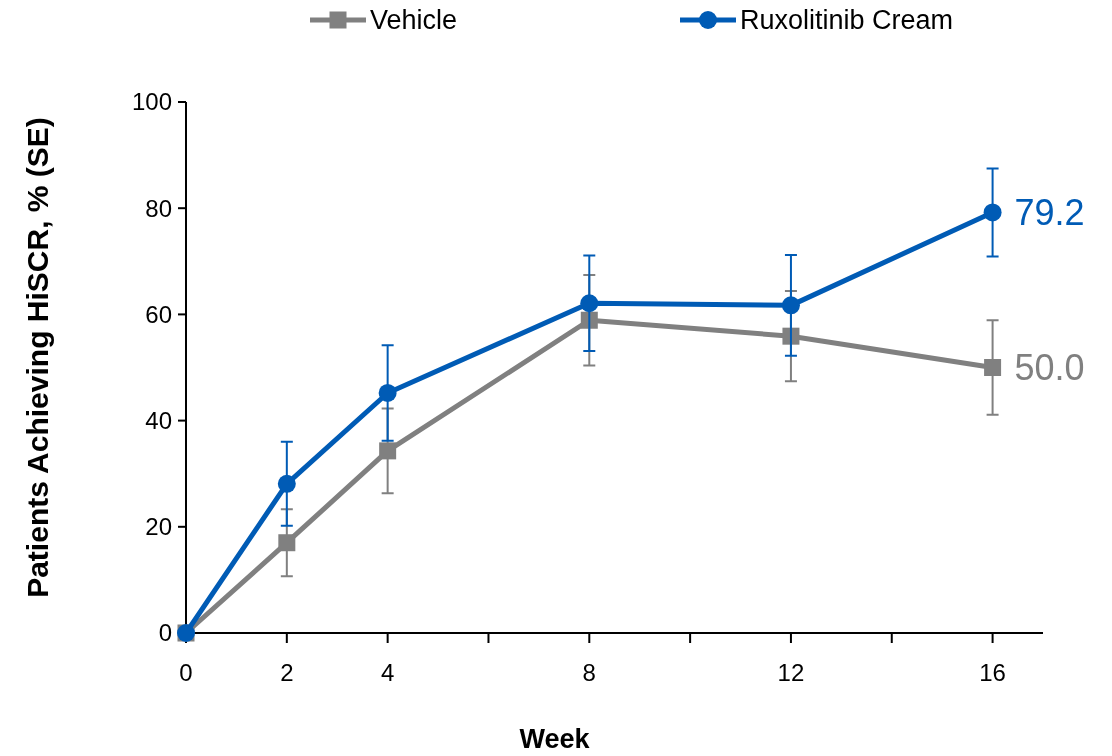 Image resolution: width=1112 pixels, height=756 pixels. Describe the element at coordinates (387, 672) in the screenshot. I see `x-tick-label: 4` at that location.